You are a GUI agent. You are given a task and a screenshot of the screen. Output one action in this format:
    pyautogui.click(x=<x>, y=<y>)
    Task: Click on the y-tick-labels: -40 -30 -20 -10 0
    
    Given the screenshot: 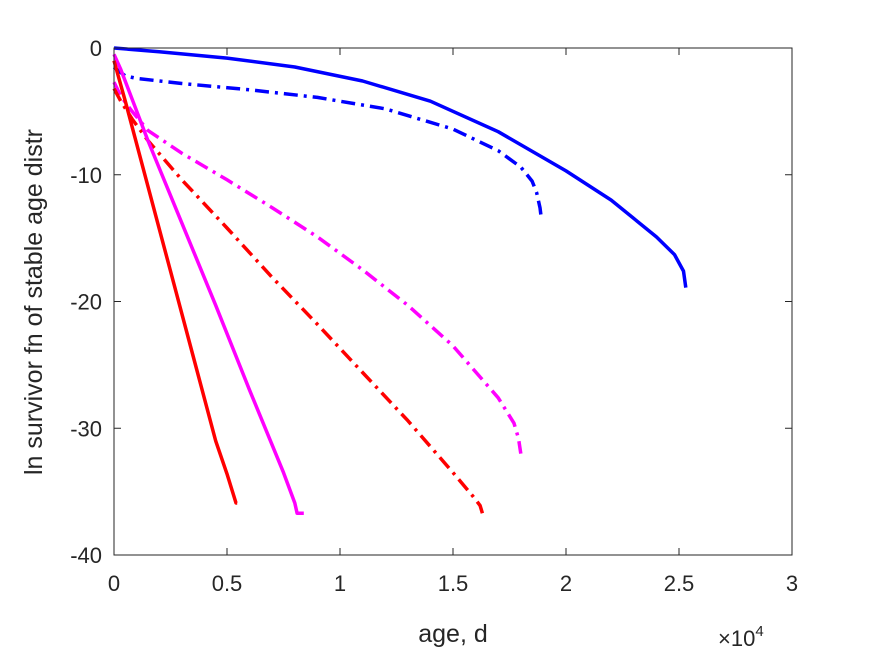 What is the action you would take?
    pyautogui.click(x=86, y=302)
    